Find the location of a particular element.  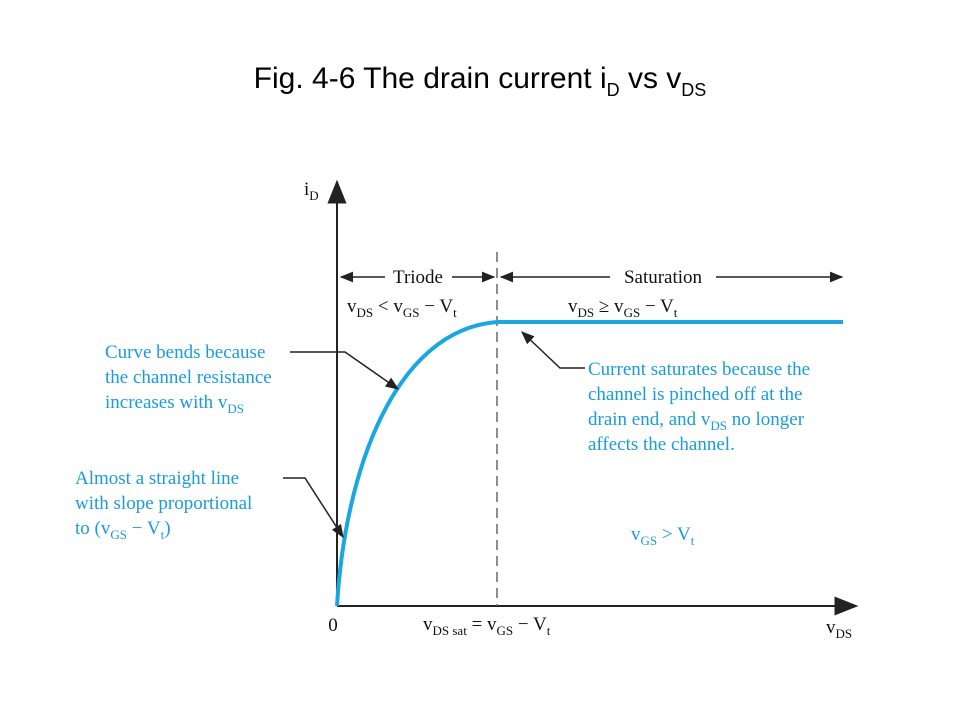

region-condition: vDS < vGS − Vt is located at coordinates (402, 308).